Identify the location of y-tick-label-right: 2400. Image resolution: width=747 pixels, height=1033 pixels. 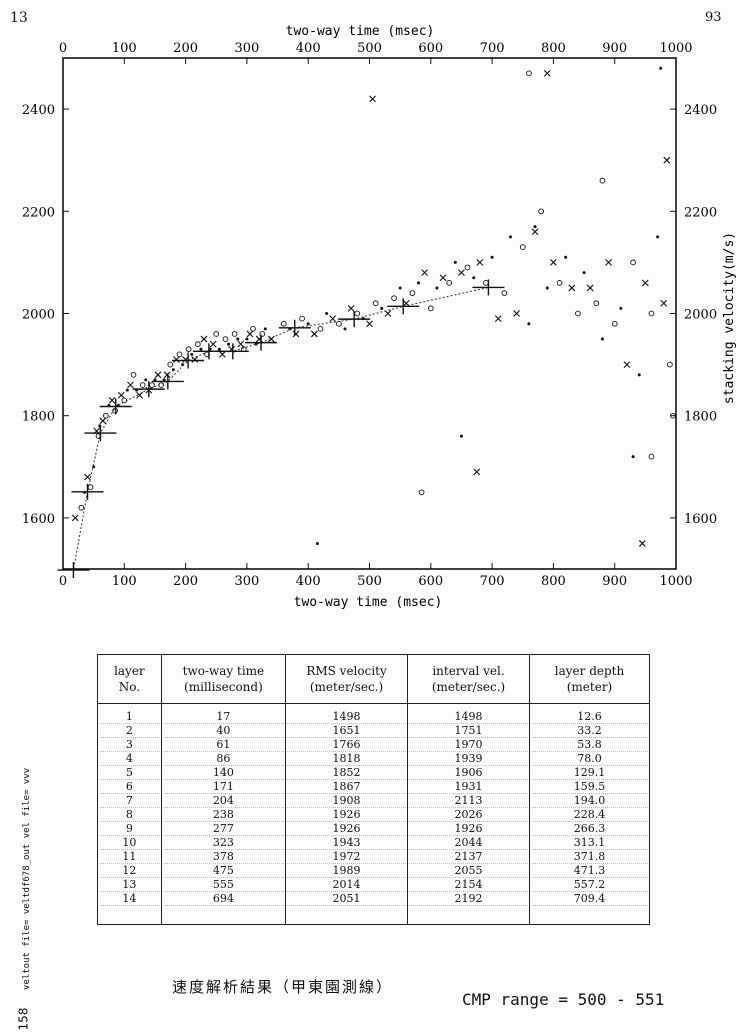
(700, 110).